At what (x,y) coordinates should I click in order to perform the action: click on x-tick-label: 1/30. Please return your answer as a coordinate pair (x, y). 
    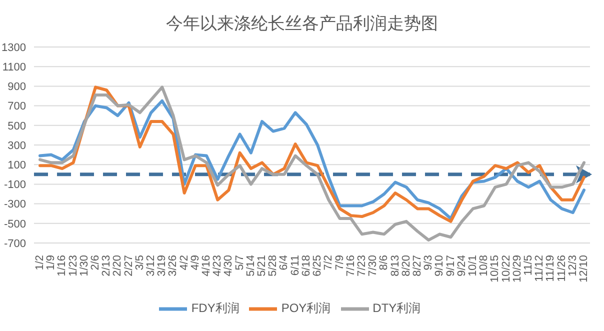
    Looking at the image, I should click on (84, 265).